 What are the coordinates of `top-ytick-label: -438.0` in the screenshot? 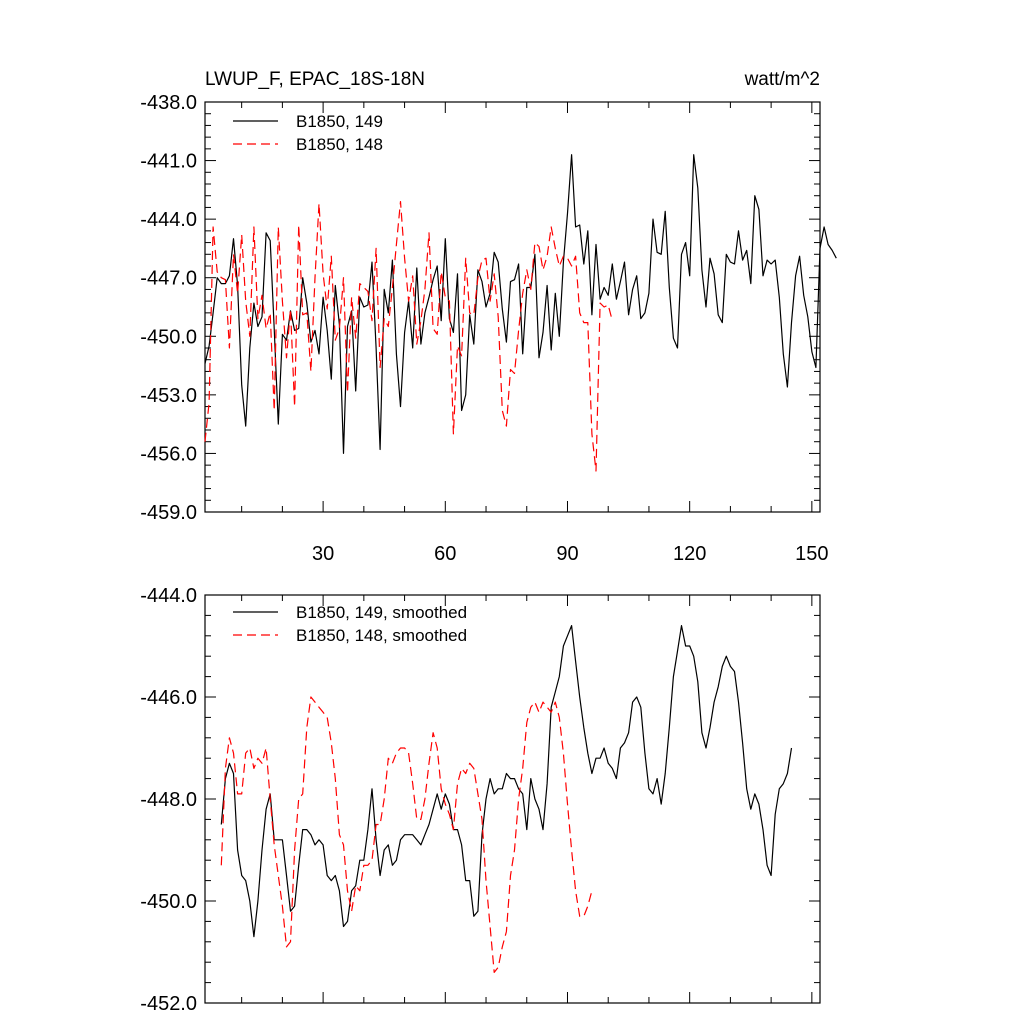 It's located at (168, 103).